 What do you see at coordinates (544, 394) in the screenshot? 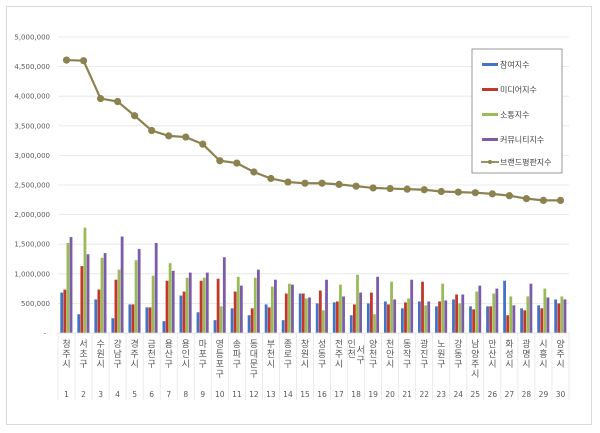
I see `rank-label: 29` at bounding box center [544, 394].